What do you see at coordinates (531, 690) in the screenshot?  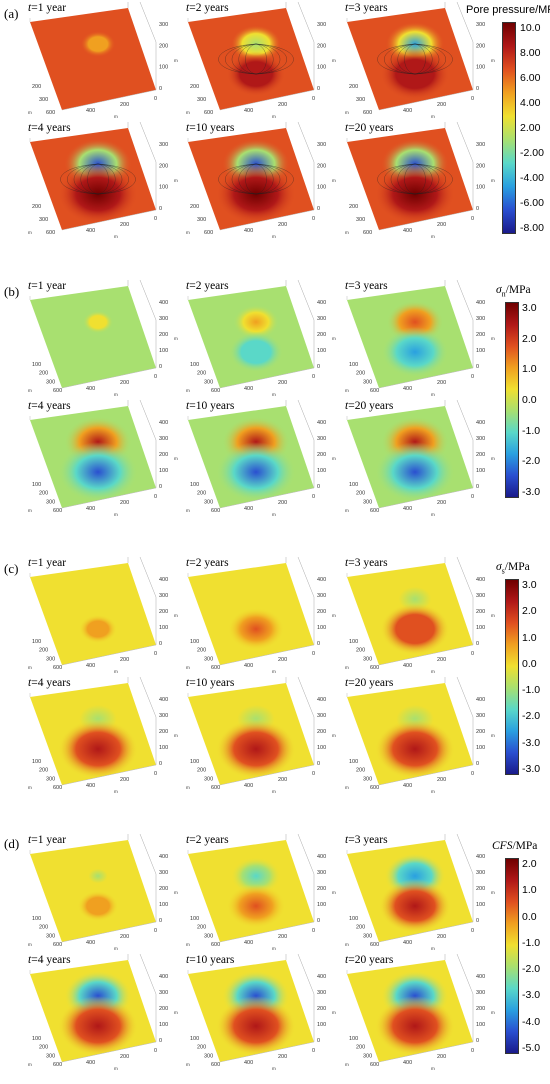 I see `colorbar-tick: -1.0` at bounding box center [531, 690].